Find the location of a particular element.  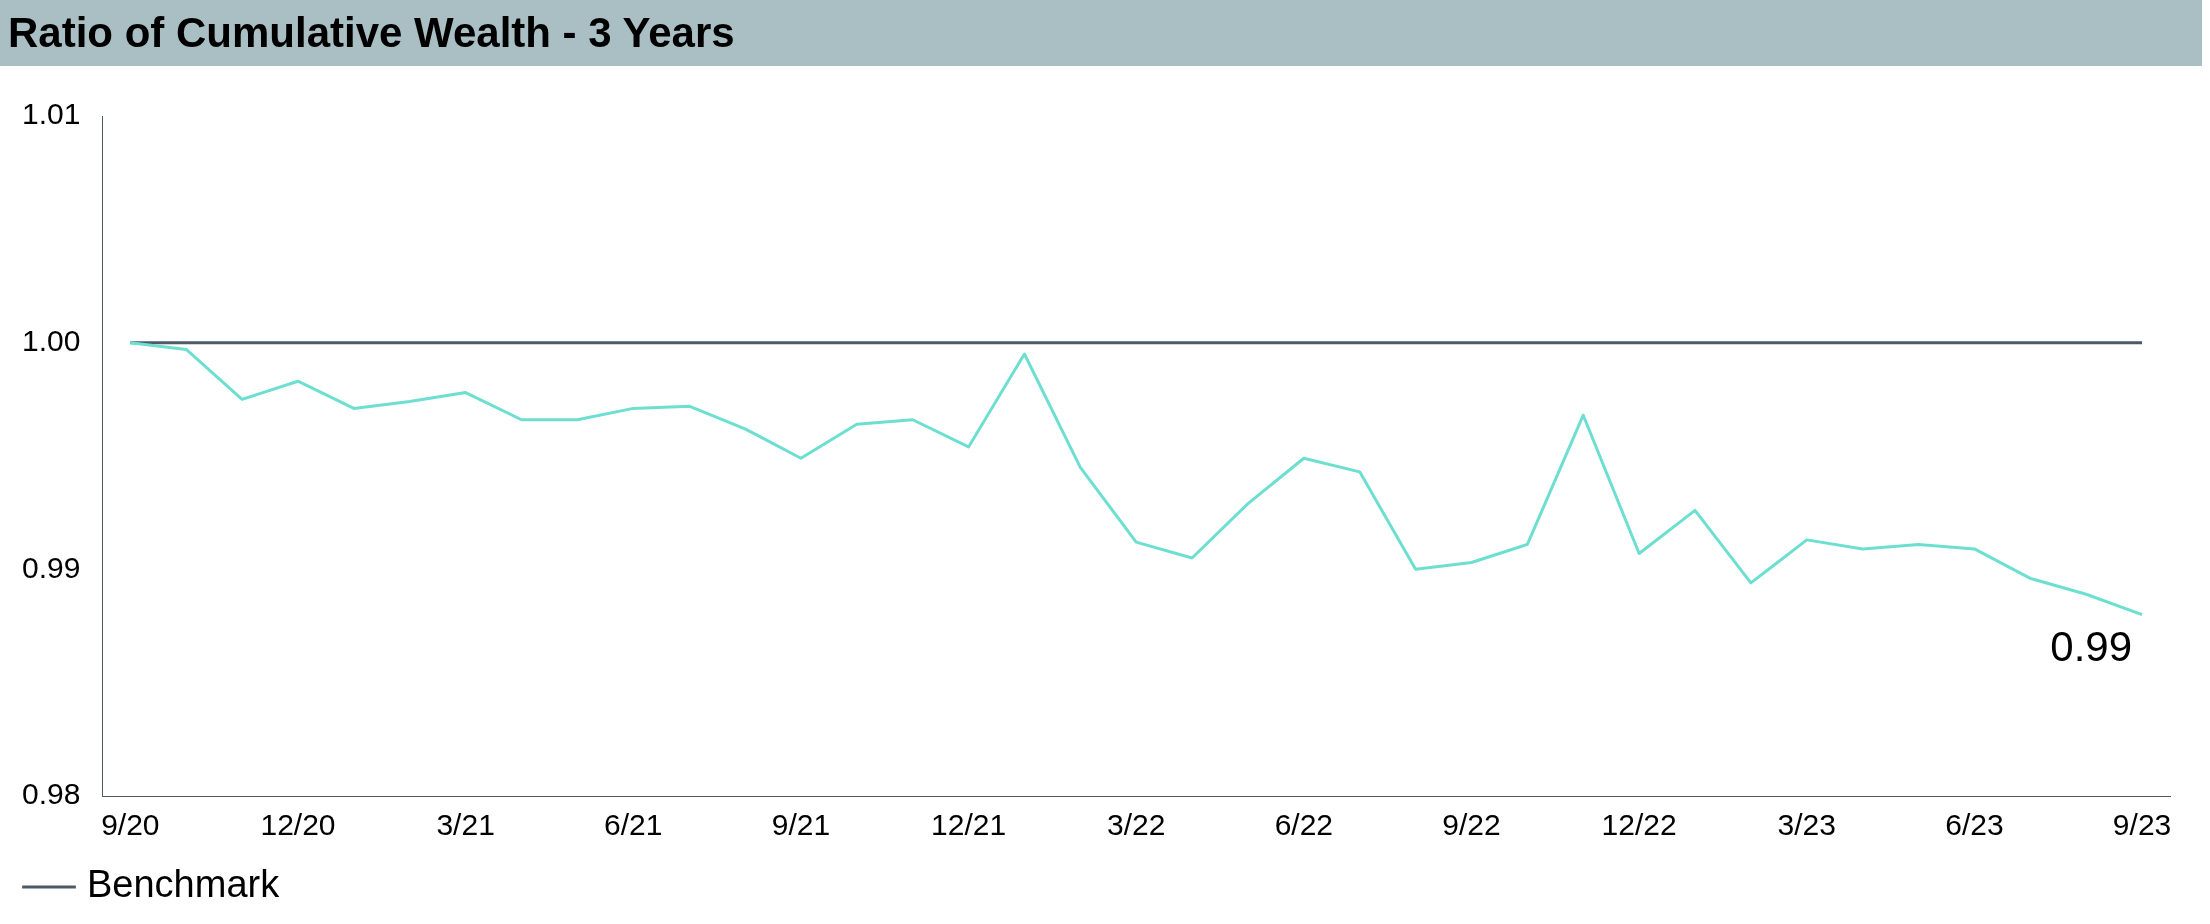

x-tick-label: 3/23 is located at coordinates (1806, 825).